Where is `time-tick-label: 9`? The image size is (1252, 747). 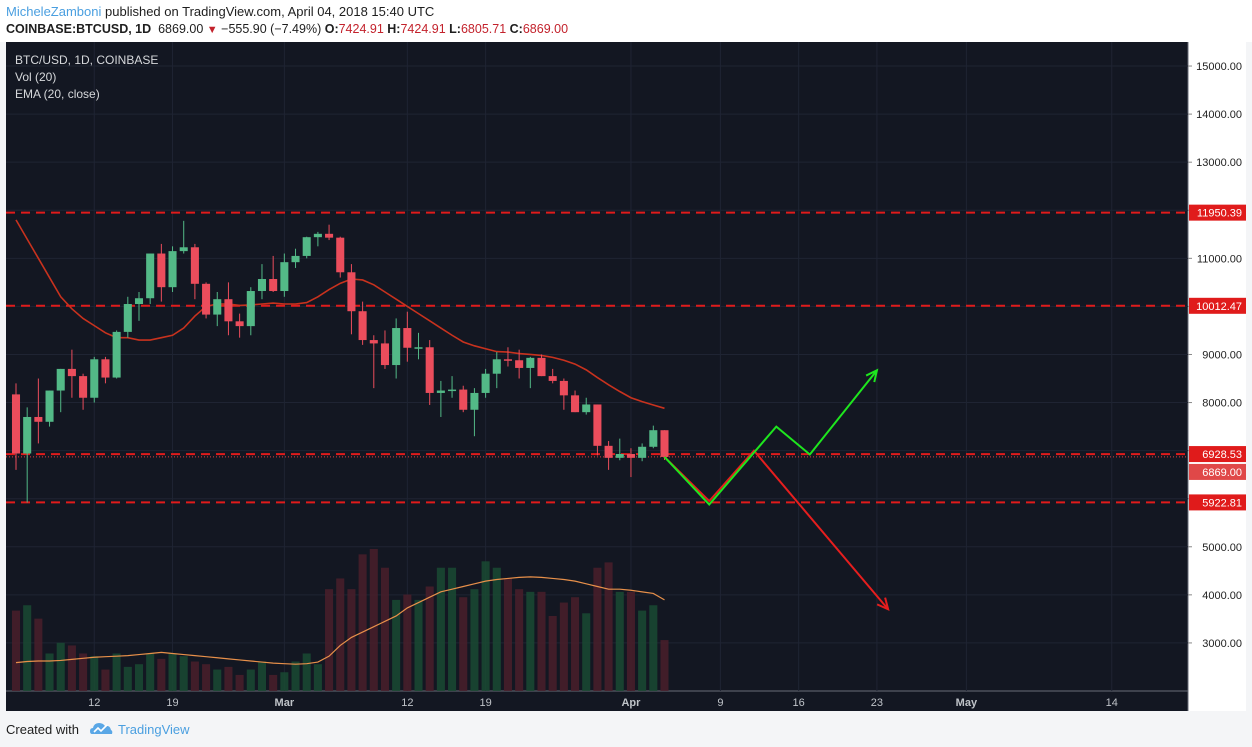
time-tick-label: 9 is located at coordinates (720, 703).